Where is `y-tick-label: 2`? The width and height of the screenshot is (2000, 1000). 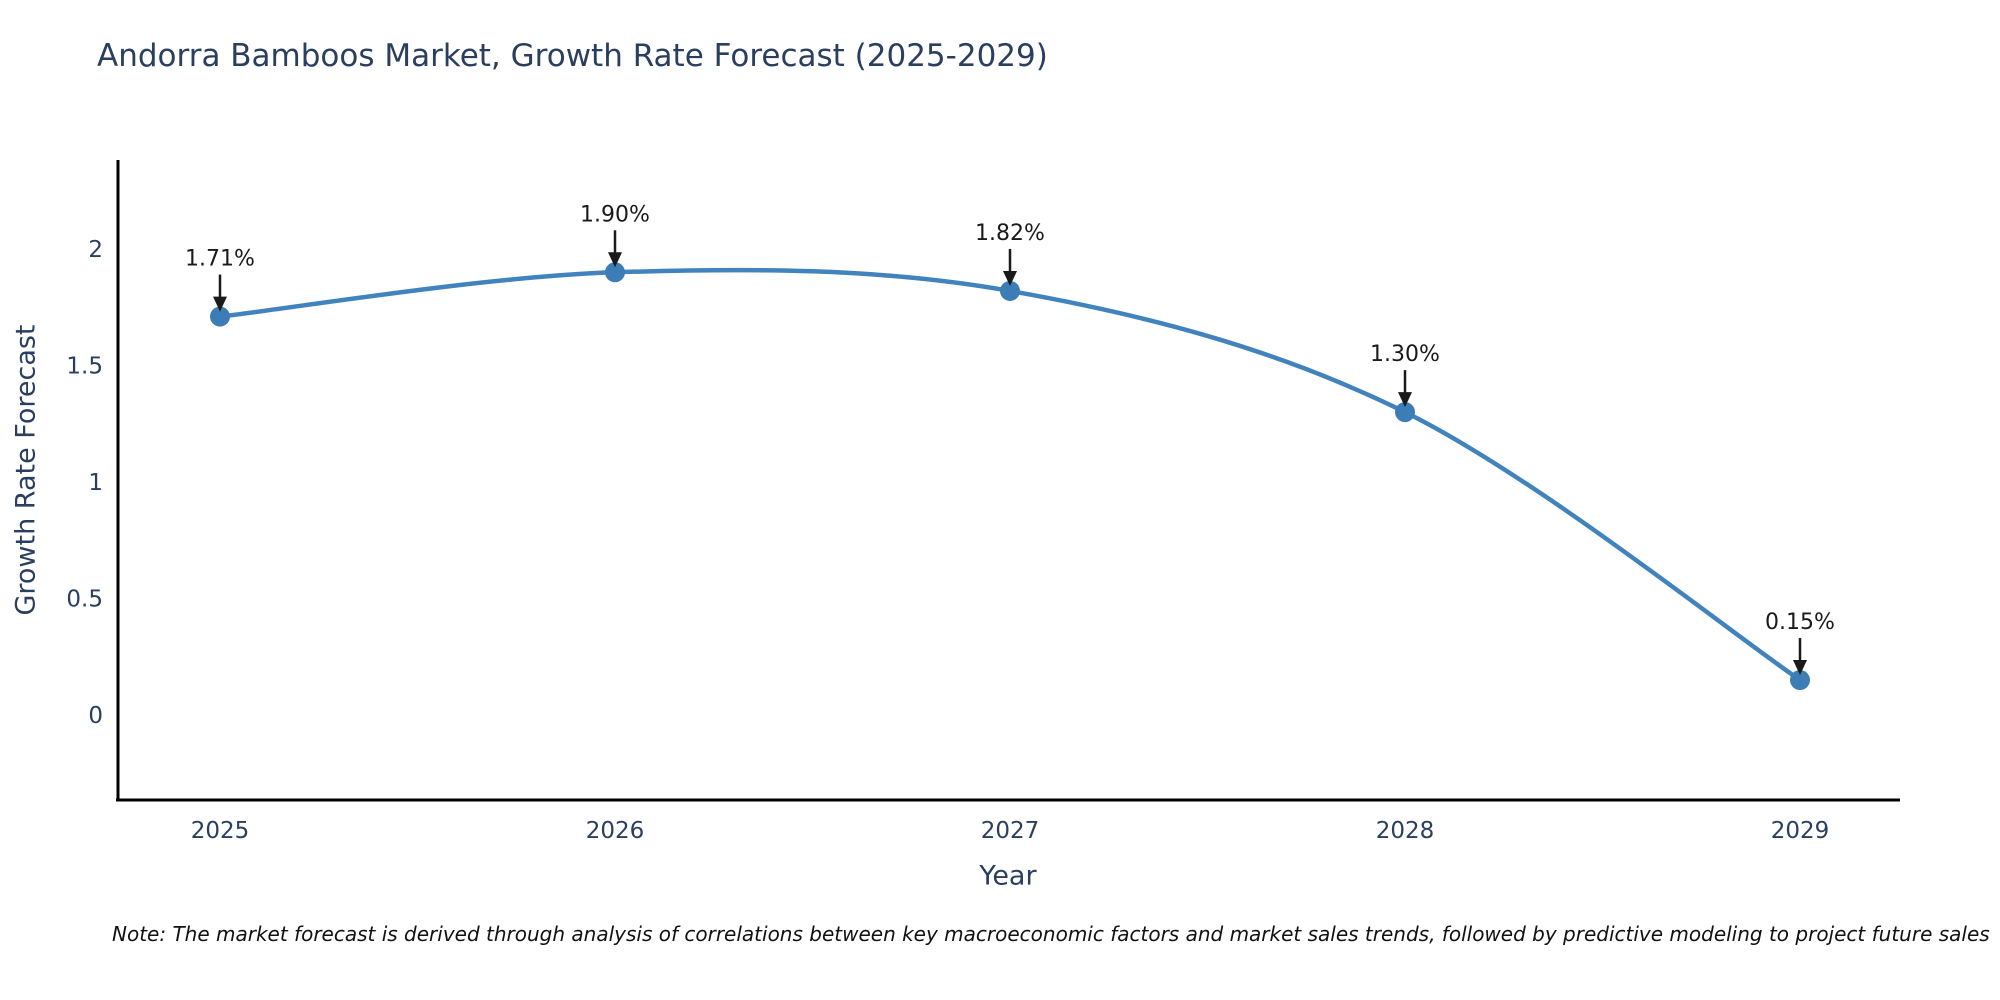
y-tick-label: 2 is located at coordinates (95, 250).